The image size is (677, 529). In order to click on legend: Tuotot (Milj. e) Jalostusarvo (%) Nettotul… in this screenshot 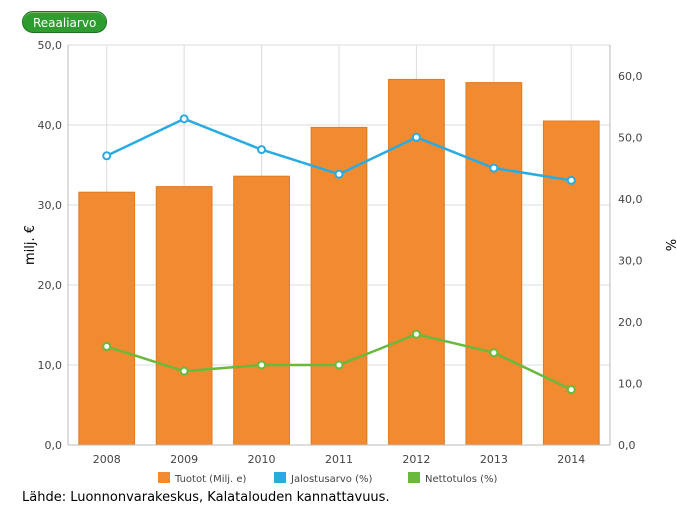, I will do `click(328, 478)`.